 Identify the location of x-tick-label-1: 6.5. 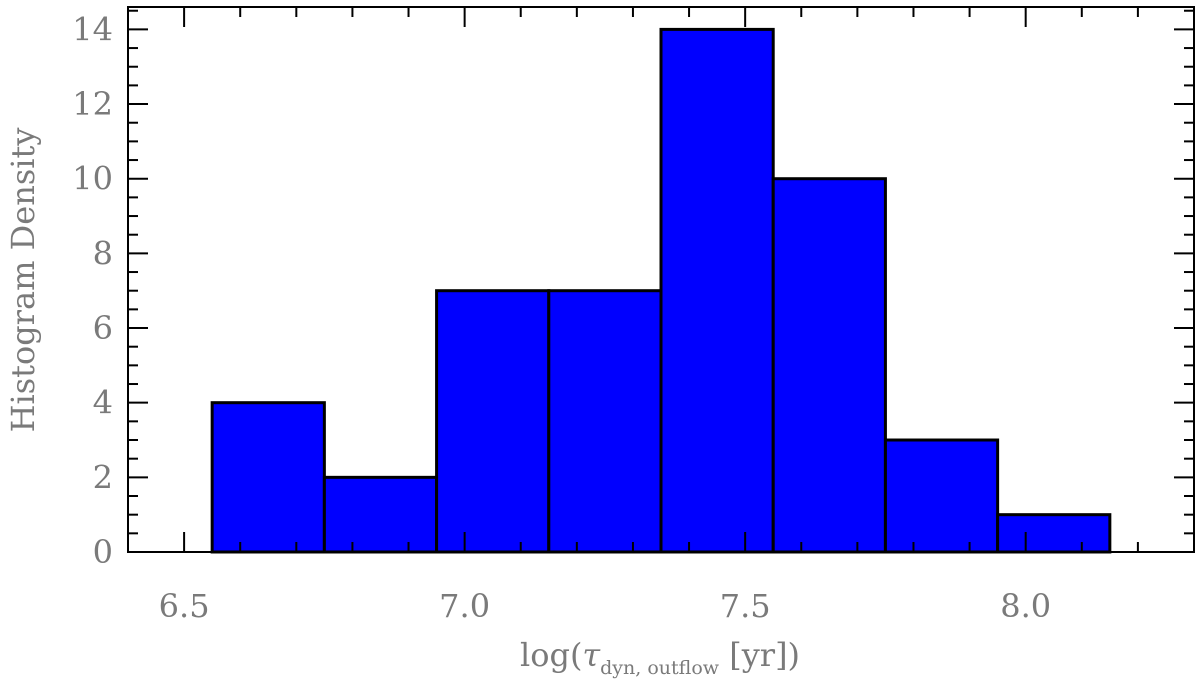
(184, 606).